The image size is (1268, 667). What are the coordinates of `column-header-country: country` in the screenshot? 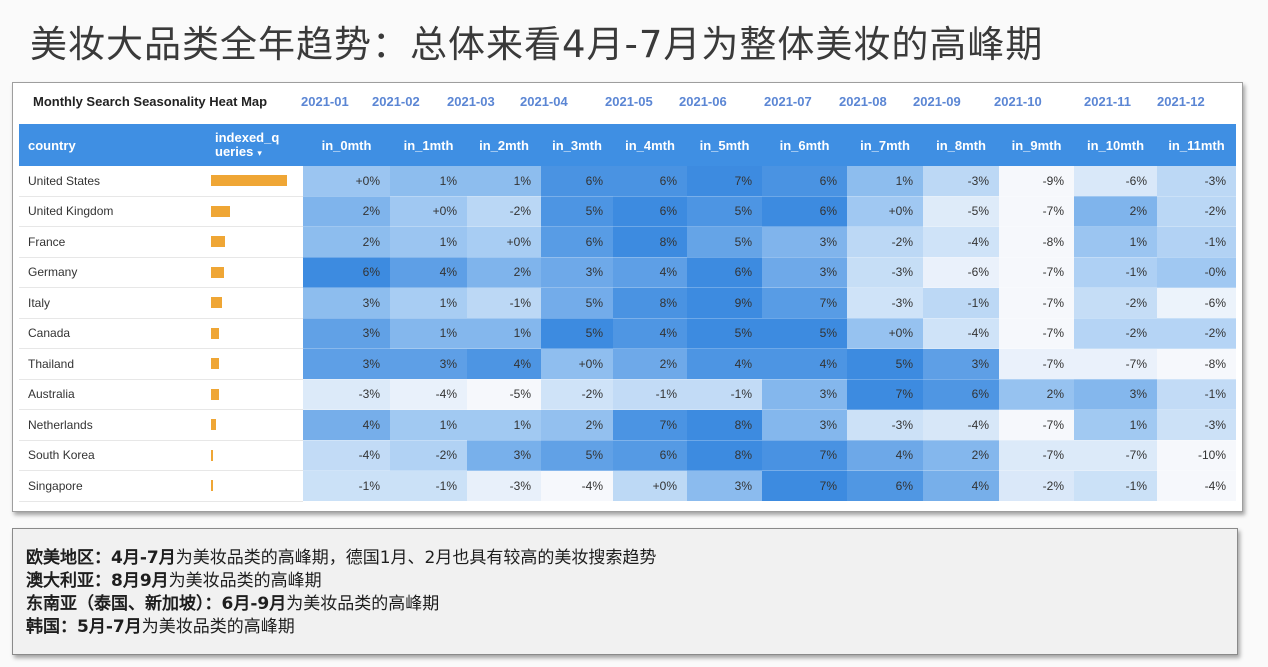 It's located at (115, 145).